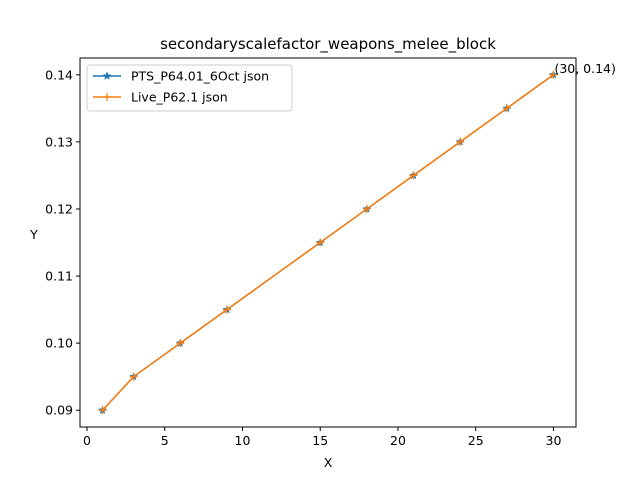  Describe the element at coordinates (59, 208) in the screenshot. I see `y-tick-label: 0.12` at that location.